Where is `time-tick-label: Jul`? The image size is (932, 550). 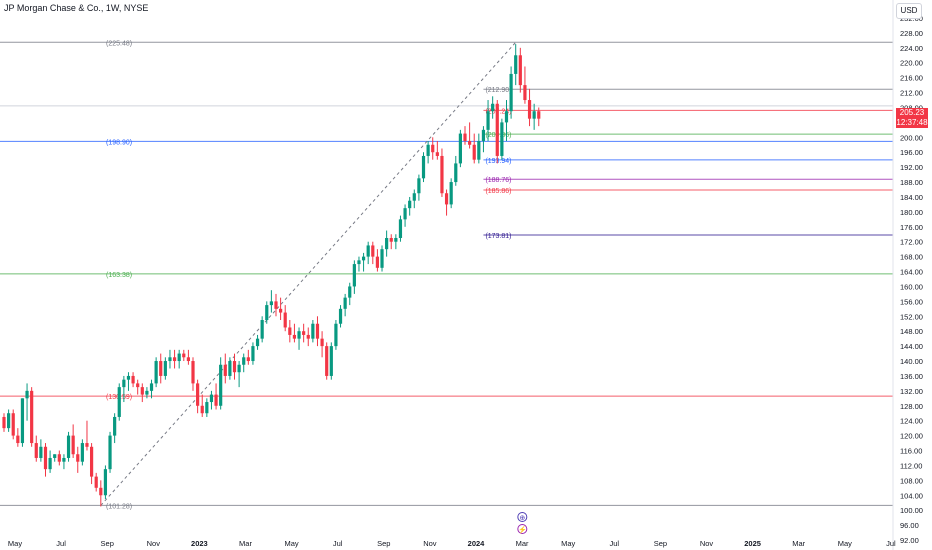
time-tick-label: Jul is located at coordinates (615, 543).